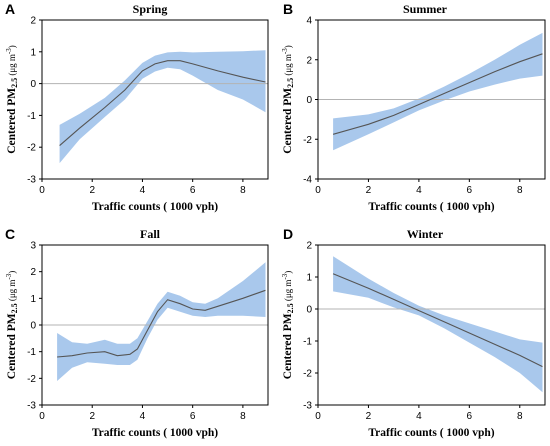 The image size is (550, 446). What do you see at coordinates (33, 21) in the screenshot?
I see `panel-a-y-tick-label: 2` at bounding box center [33, 21].